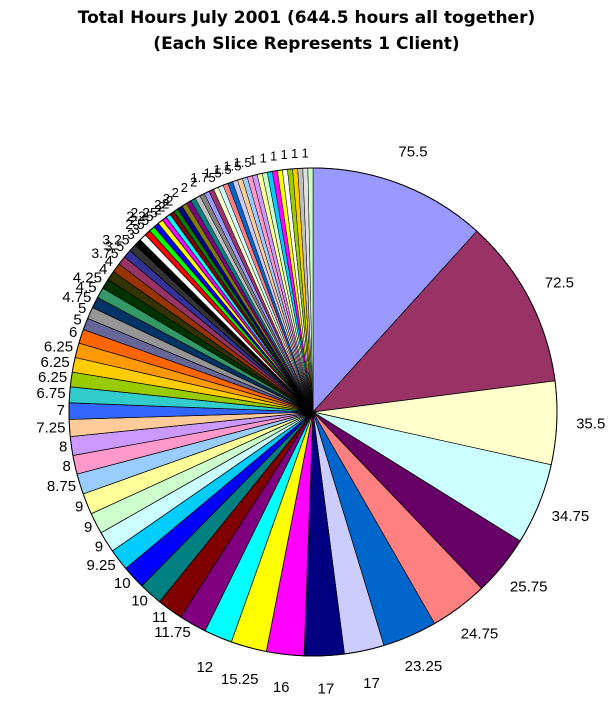 The image size is (613, 718). What do you see at coordinates (571, 516) in the screenshot?
I see `slice-label: 34.75` at bounding box center [571, 516].